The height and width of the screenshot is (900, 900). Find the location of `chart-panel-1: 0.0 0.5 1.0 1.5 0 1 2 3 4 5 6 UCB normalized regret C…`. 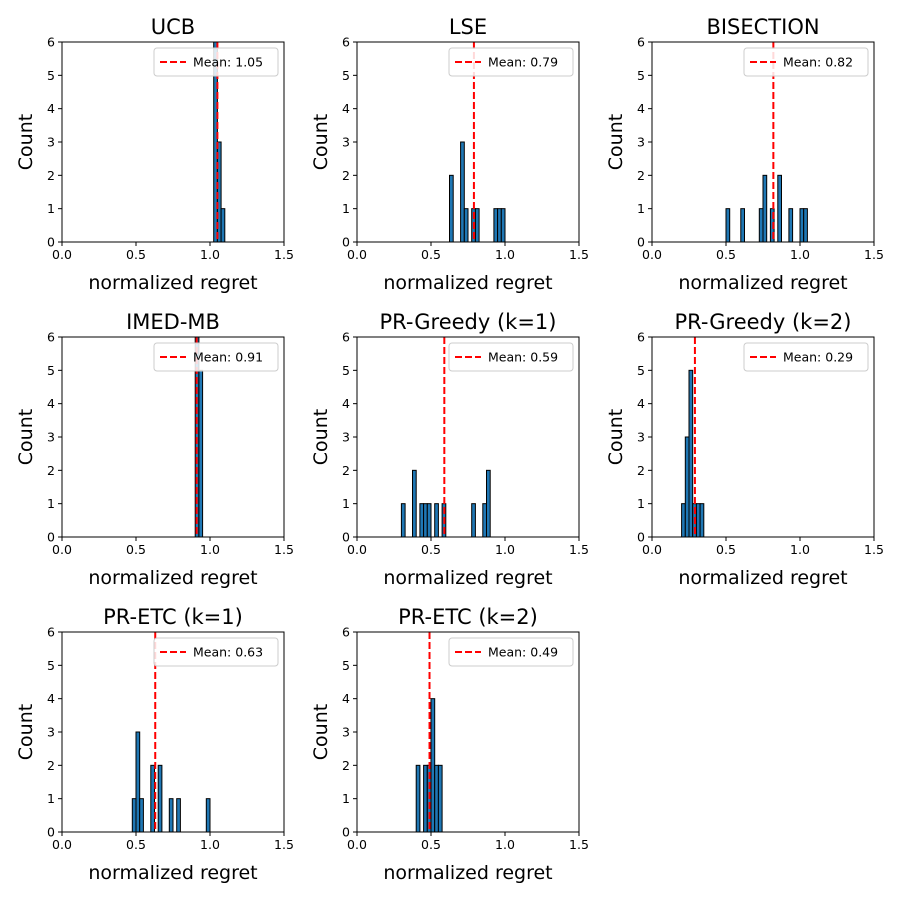

chart-panel-1: 0.0 0.5 1.0 1.5 0 1 2 3 4 5 6 UCB normalized regret C… is located at coordinates (154, 154).